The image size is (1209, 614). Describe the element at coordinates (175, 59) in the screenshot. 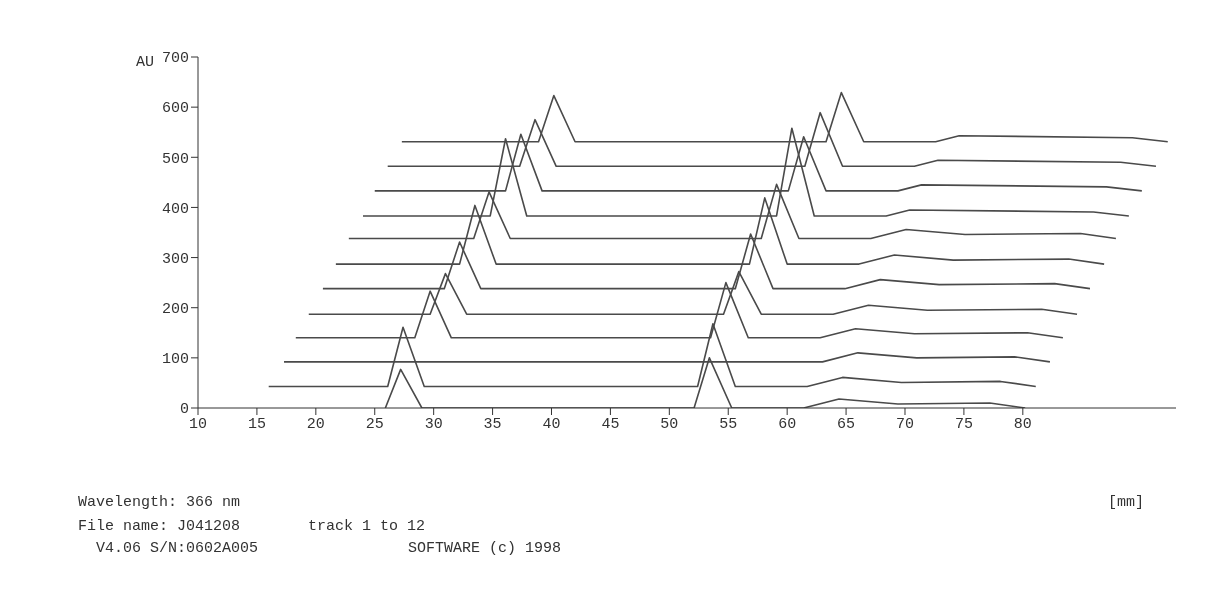

I see `y-tick-label: 700` at that location.